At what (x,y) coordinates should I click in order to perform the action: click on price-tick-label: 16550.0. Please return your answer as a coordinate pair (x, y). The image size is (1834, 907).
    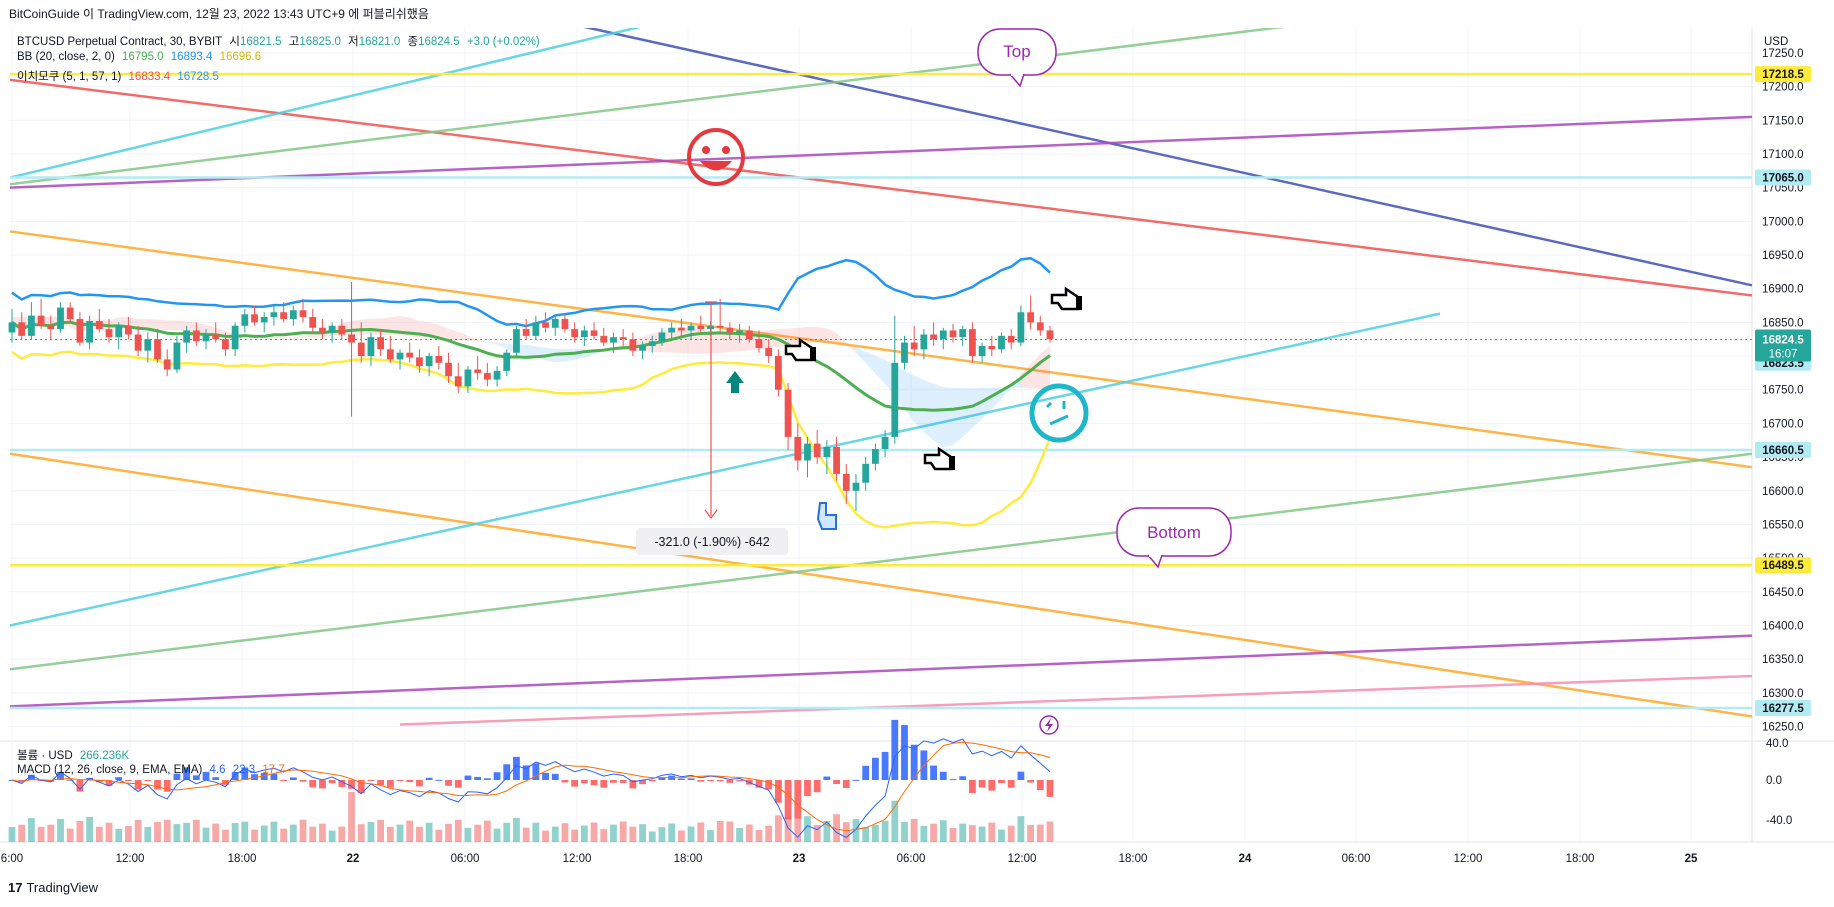
    Looking at the image, I should click on (1783, 525).